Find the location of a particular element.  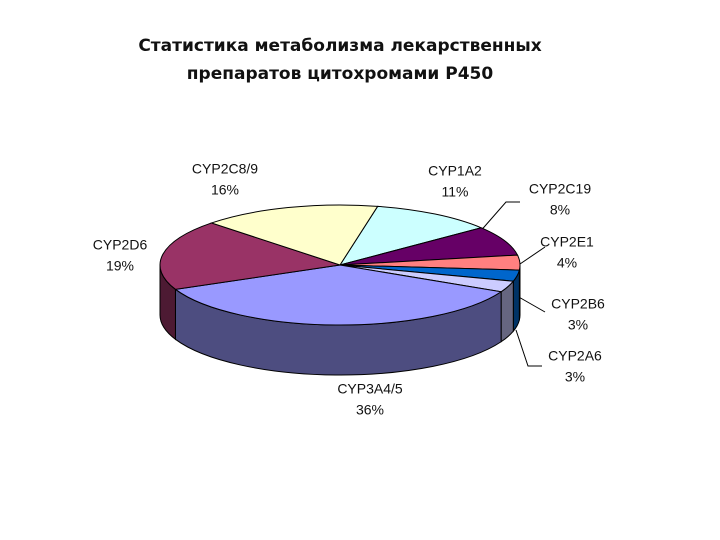

slice-label: CYP2A6 is located at coordinates (575, 356).